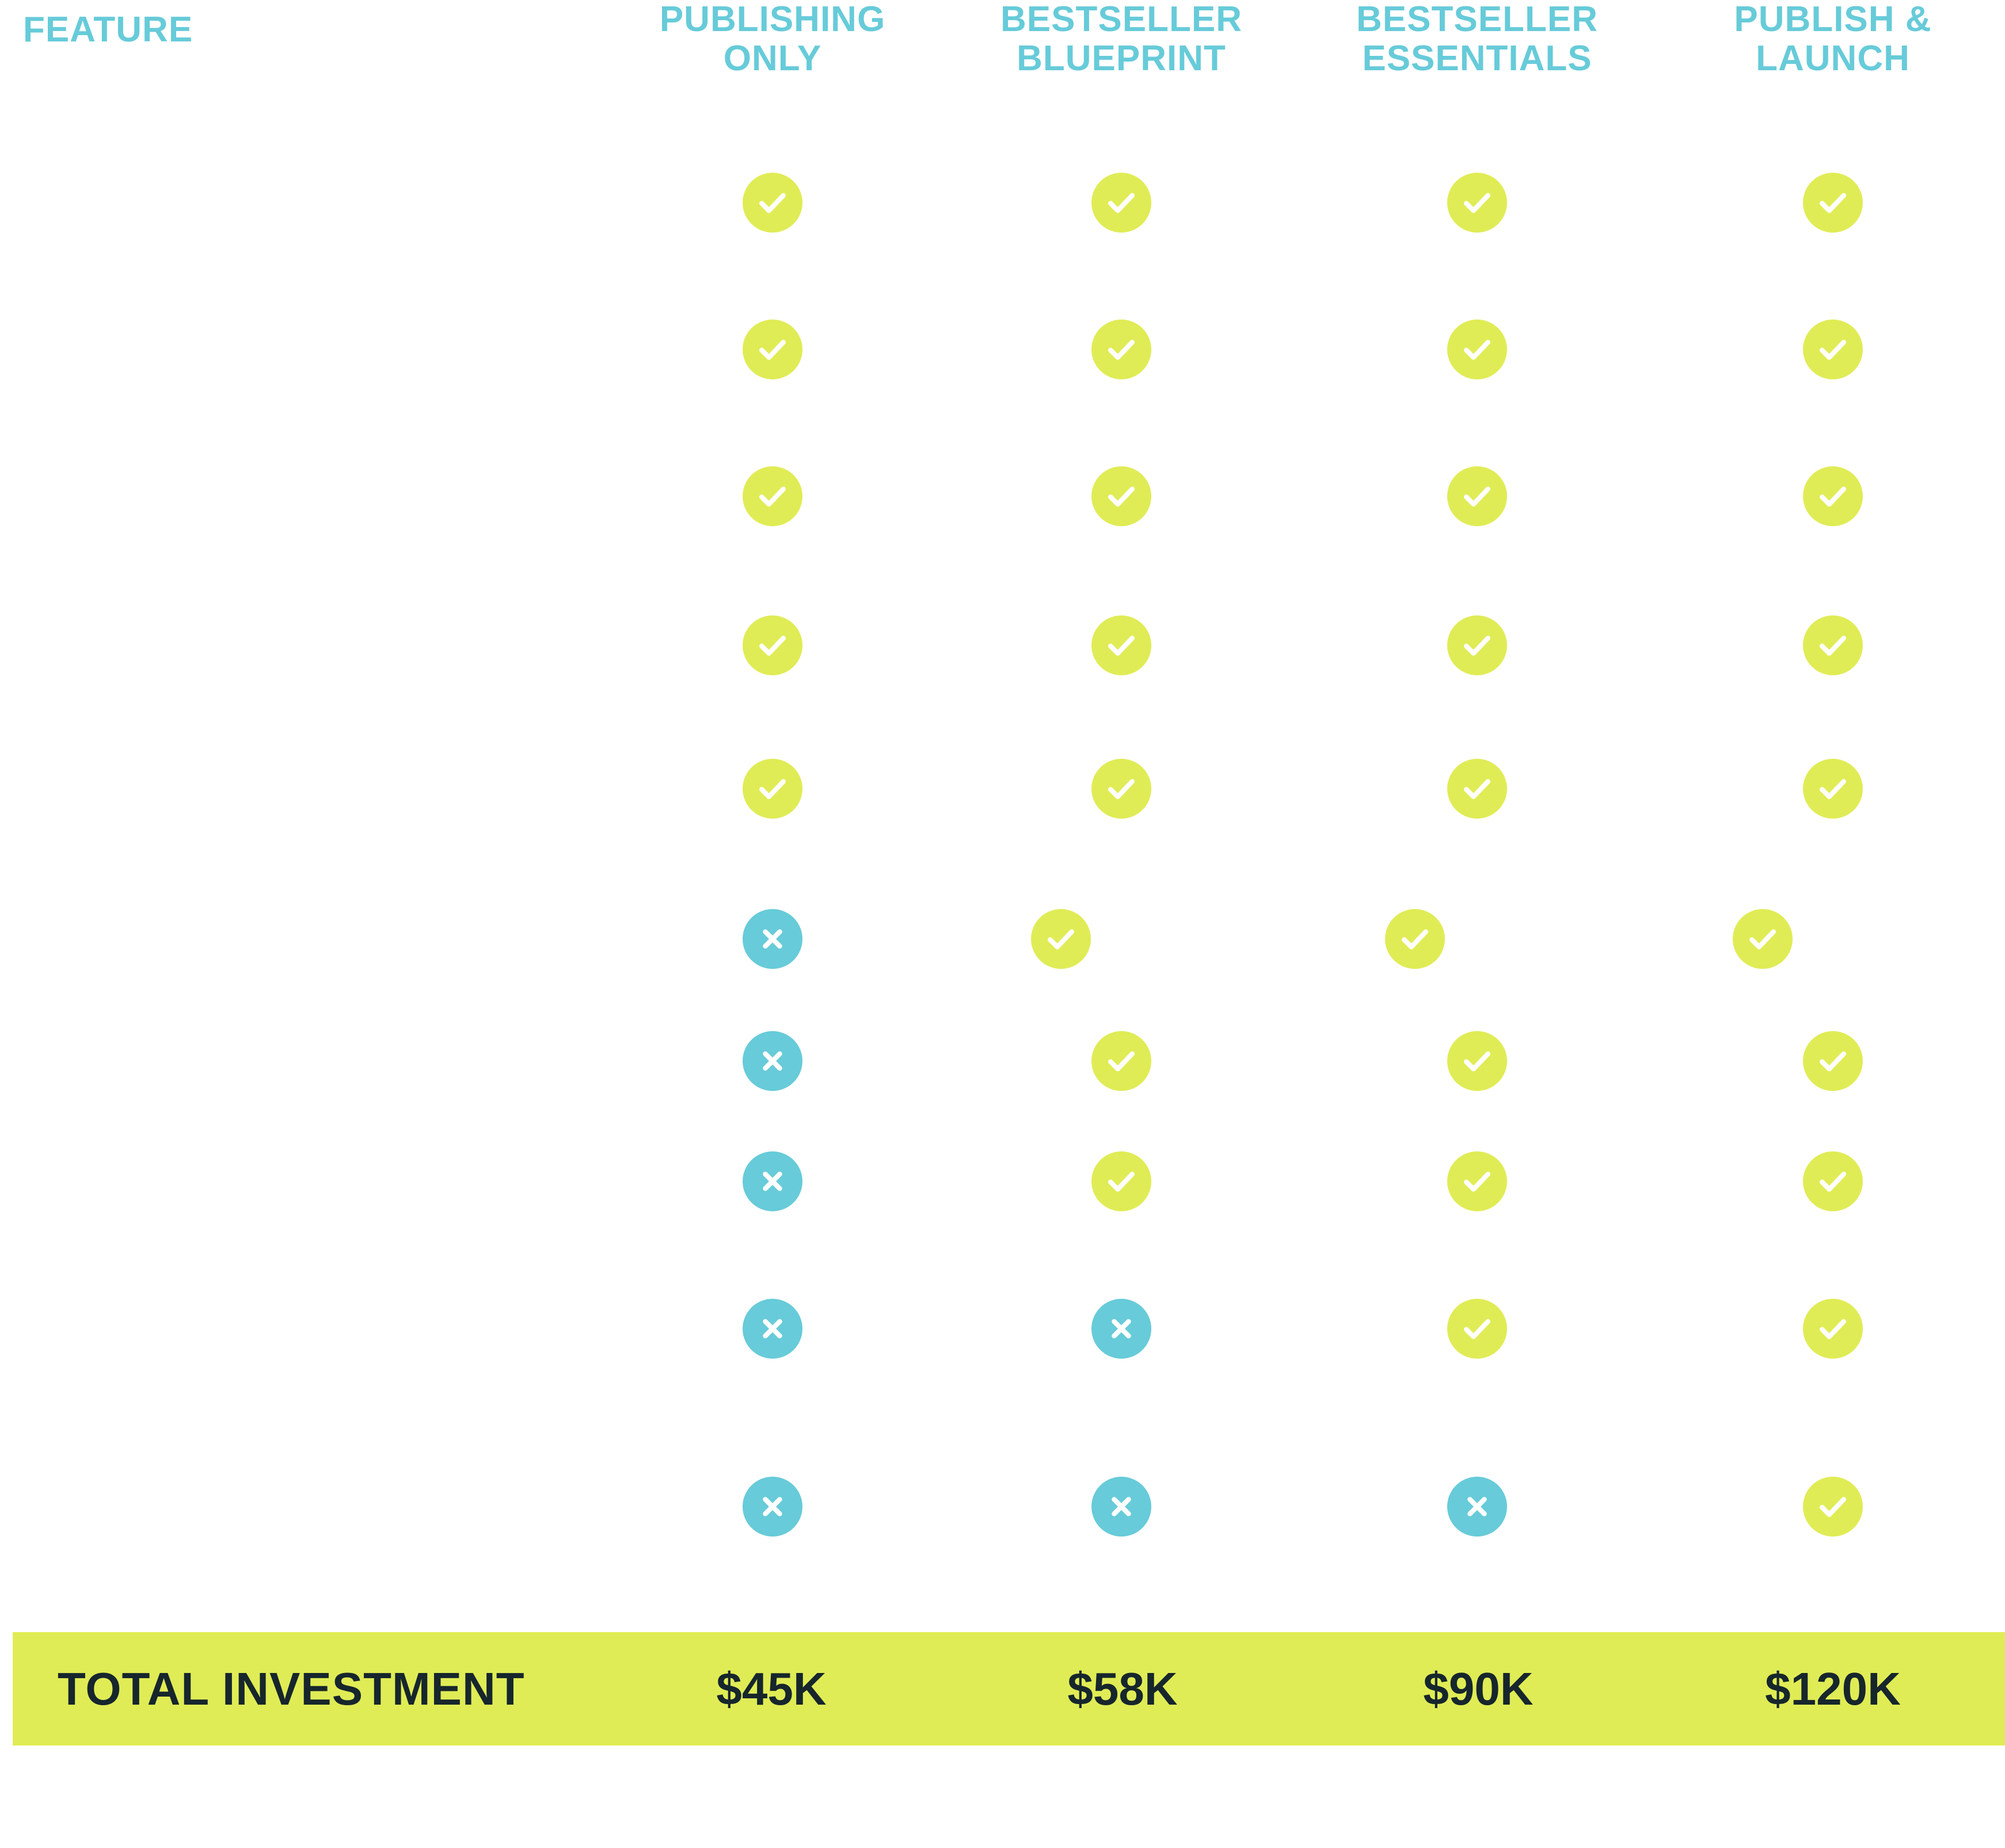  Describe the element at coordinates (771, 1689) in the screenshot. I see `price-publishing-only: $45K` at that location.